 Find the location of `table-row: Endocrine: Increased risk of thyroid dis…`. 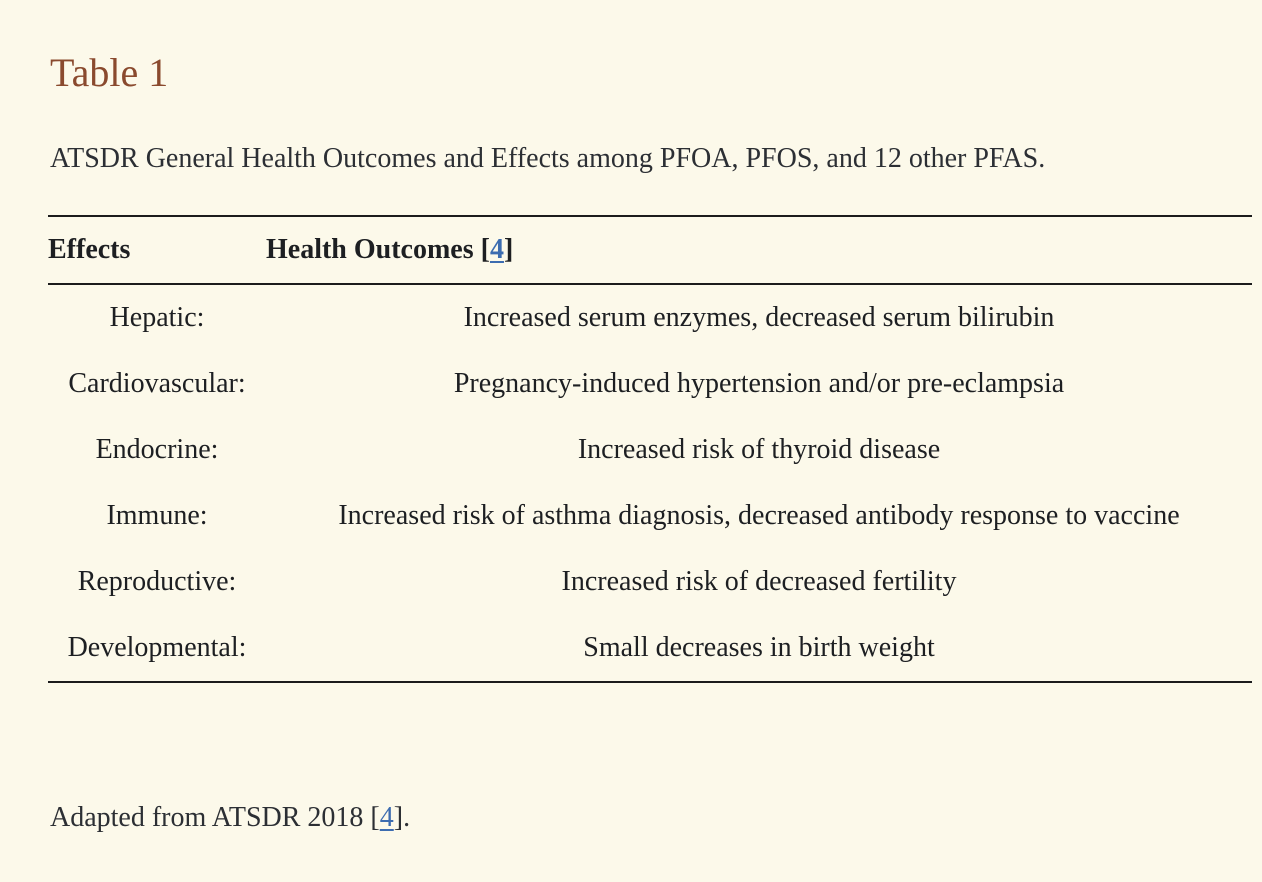

table-row: Endocrine: Increased risk of thyroid dis… is located at coordinates (650, 450).